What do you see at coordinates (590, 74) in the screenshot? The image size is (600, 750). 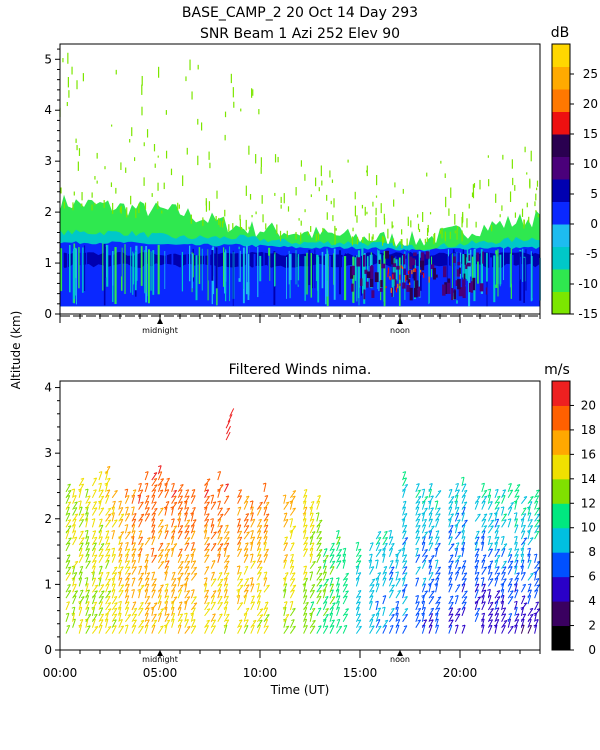 I see `snr-colorbar-label: 25` at bounding box center [590, 74].